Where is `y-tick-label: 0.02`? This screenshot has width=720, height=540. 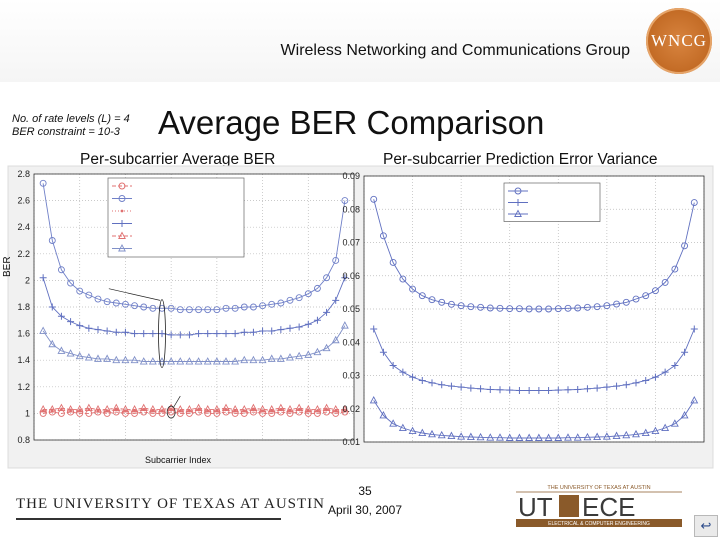 y-tick-label: 0.02 is located at coordinates (351, 409).